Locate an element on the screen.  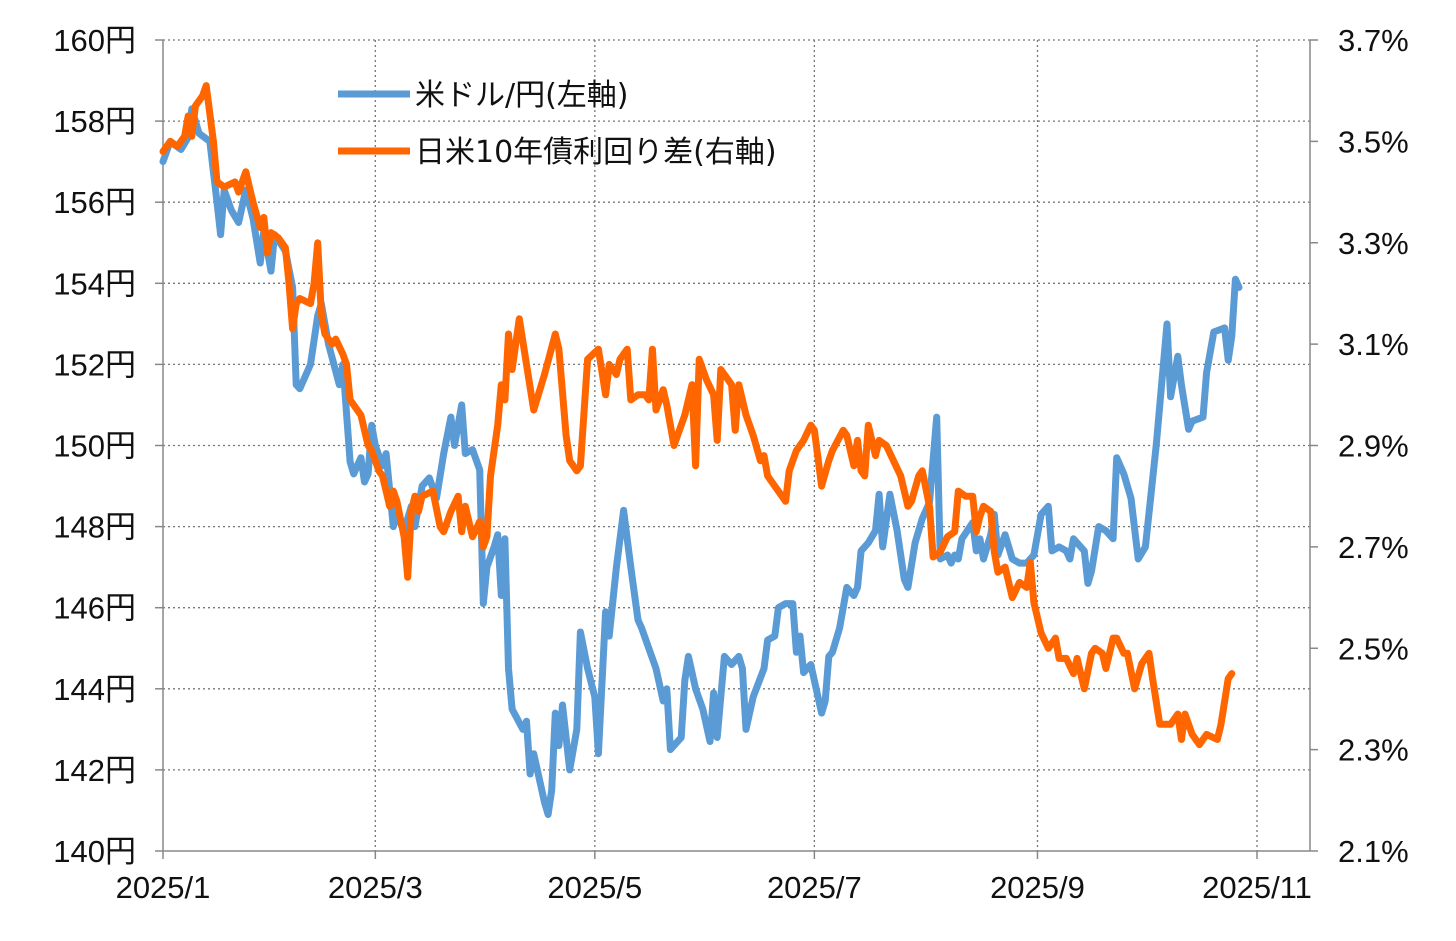
right-tick-label: 3.3% is located at coordinates (1373, 243).